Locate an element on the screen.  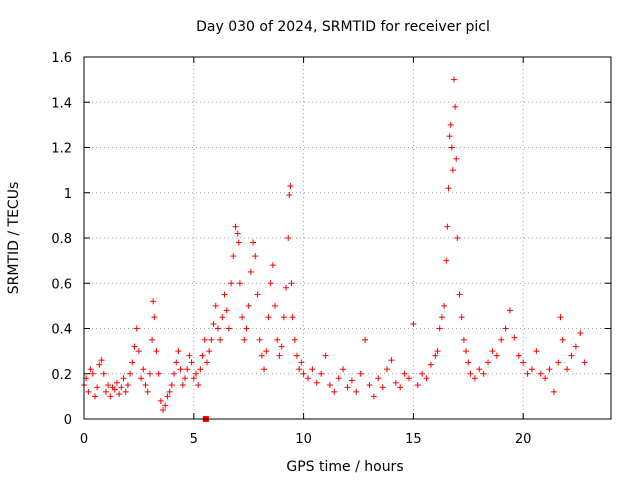
y-tick-label: 0 is located at coordinates (68, 420).